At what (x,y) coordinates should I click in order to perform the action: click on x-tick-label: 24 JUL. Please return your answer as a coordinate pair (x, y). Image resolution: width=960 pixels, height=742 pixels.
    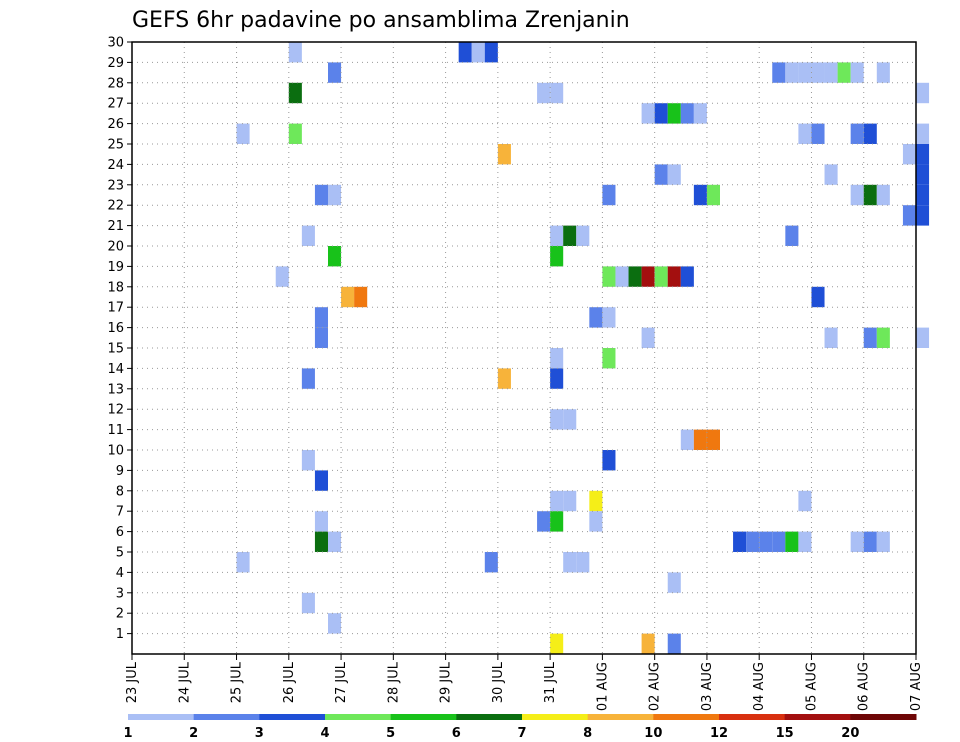
    Looking at the image, I should click on (184, 682).